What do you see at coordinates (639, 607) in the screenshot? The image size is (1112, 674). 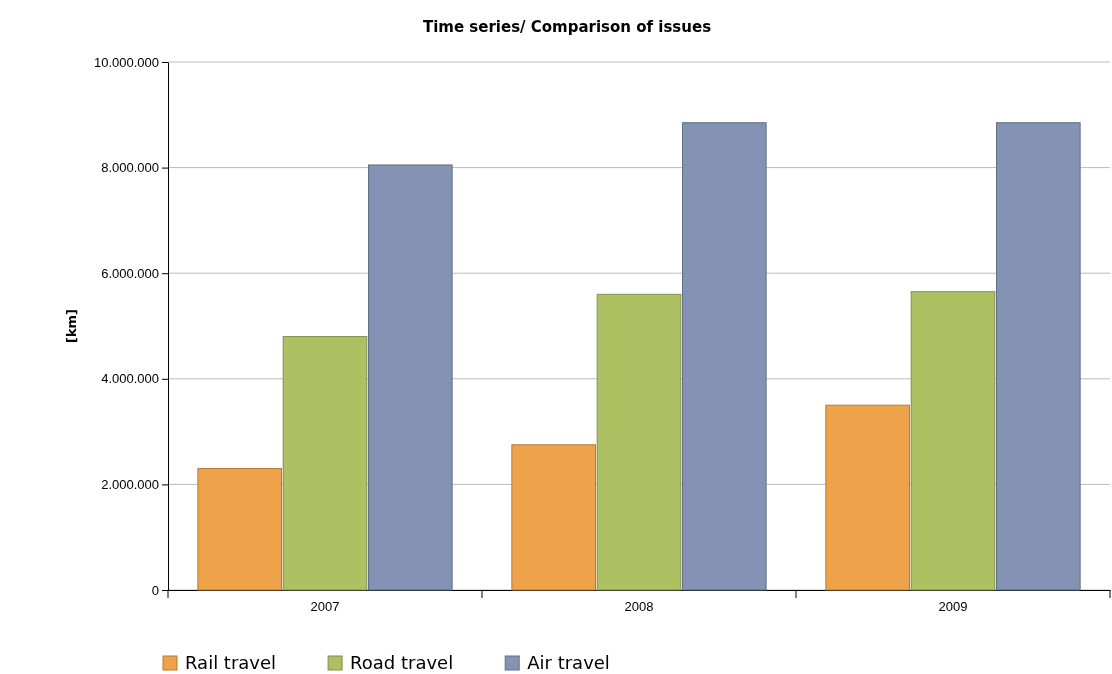 I see `x-tick-label: 2008` at bounding box center [639, 607].